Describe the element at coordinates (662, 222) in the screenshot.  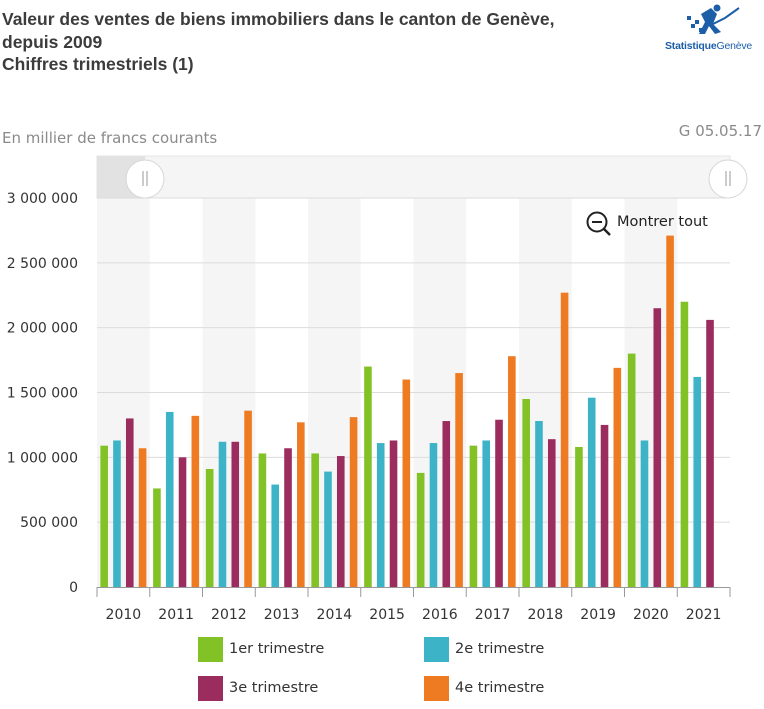
I see `show-all-label: Montrer tout` at that location.